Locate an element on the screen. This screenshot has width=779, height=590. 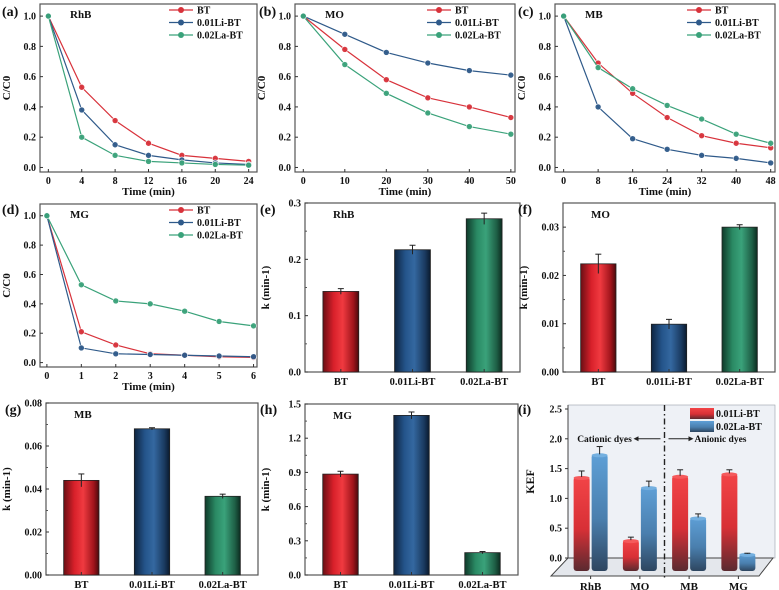
x-tick-label: 4 is located at coordinates (81, 181).